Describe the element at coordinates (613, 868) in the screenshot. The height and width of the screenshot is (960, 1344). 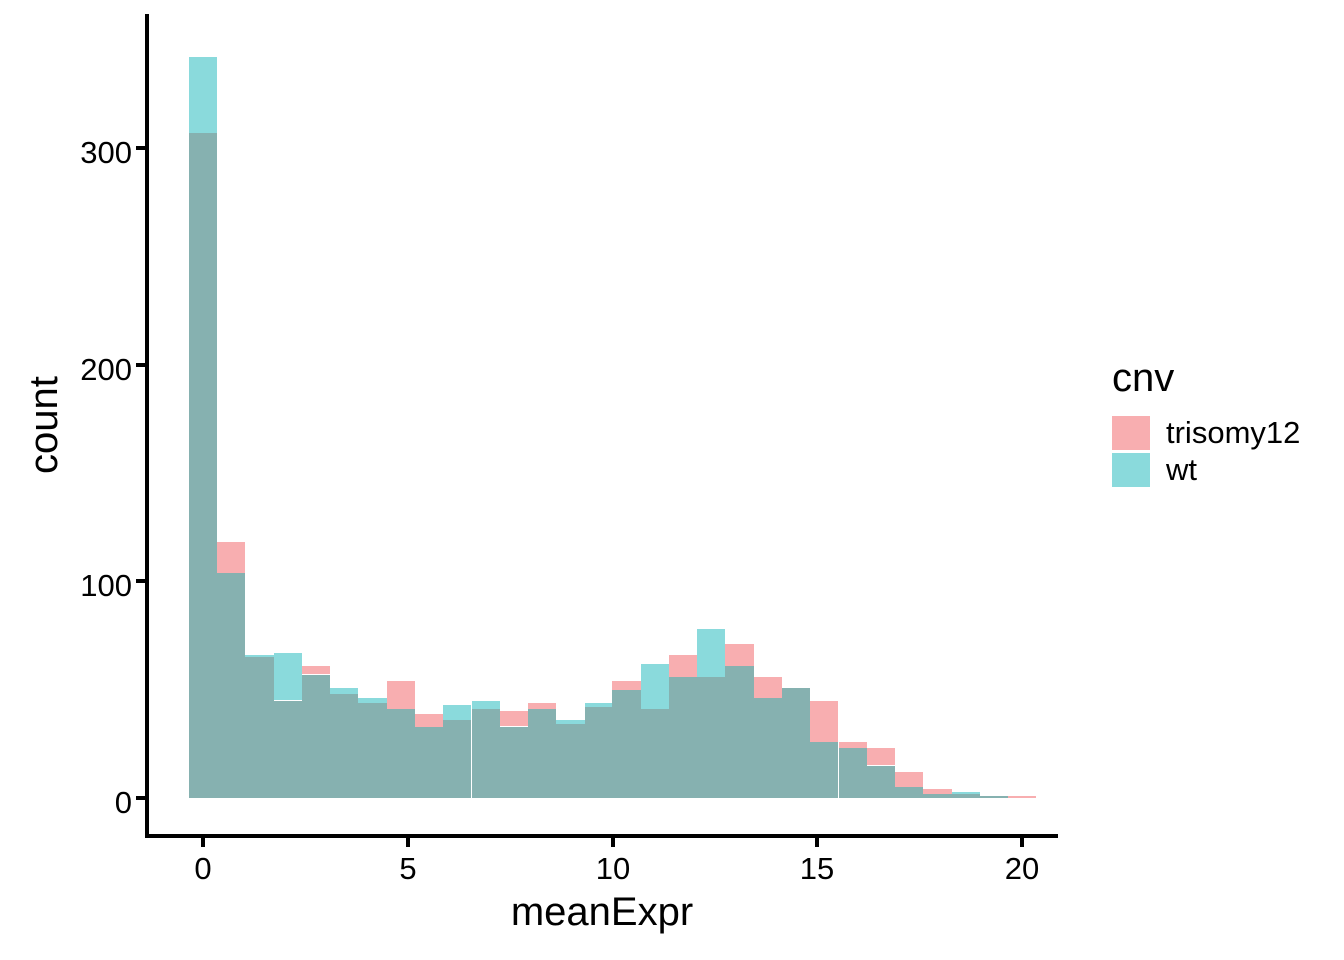
I see `x-tick-label: 10` at that location.